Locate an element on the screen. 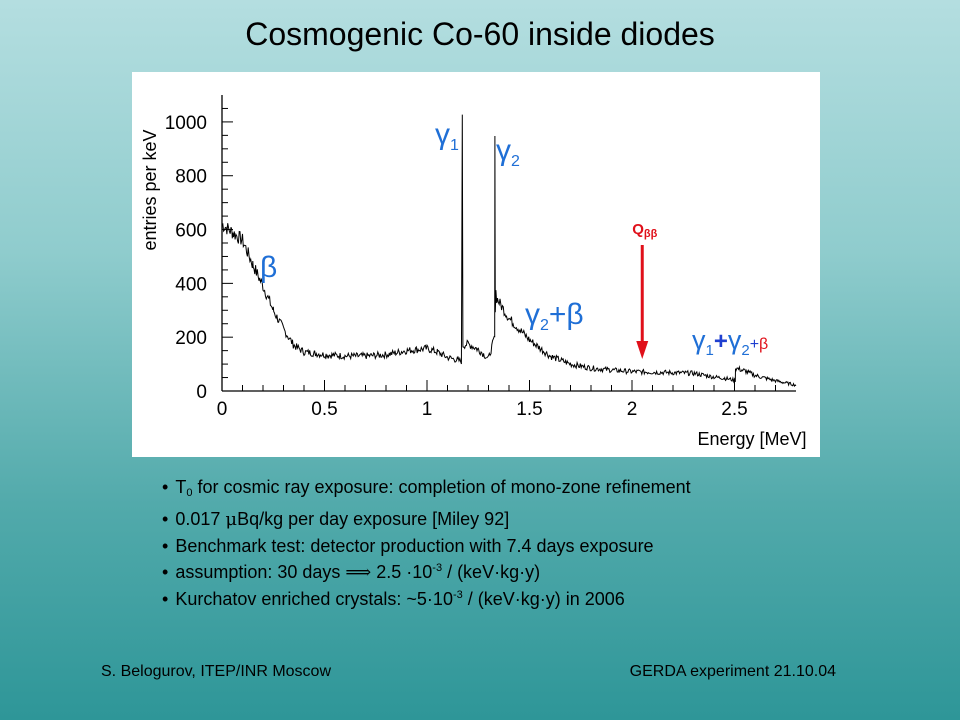 This screenshot has height=720, width=960. sum-peak-sub2: 2 is located at coordinates (745, 350).